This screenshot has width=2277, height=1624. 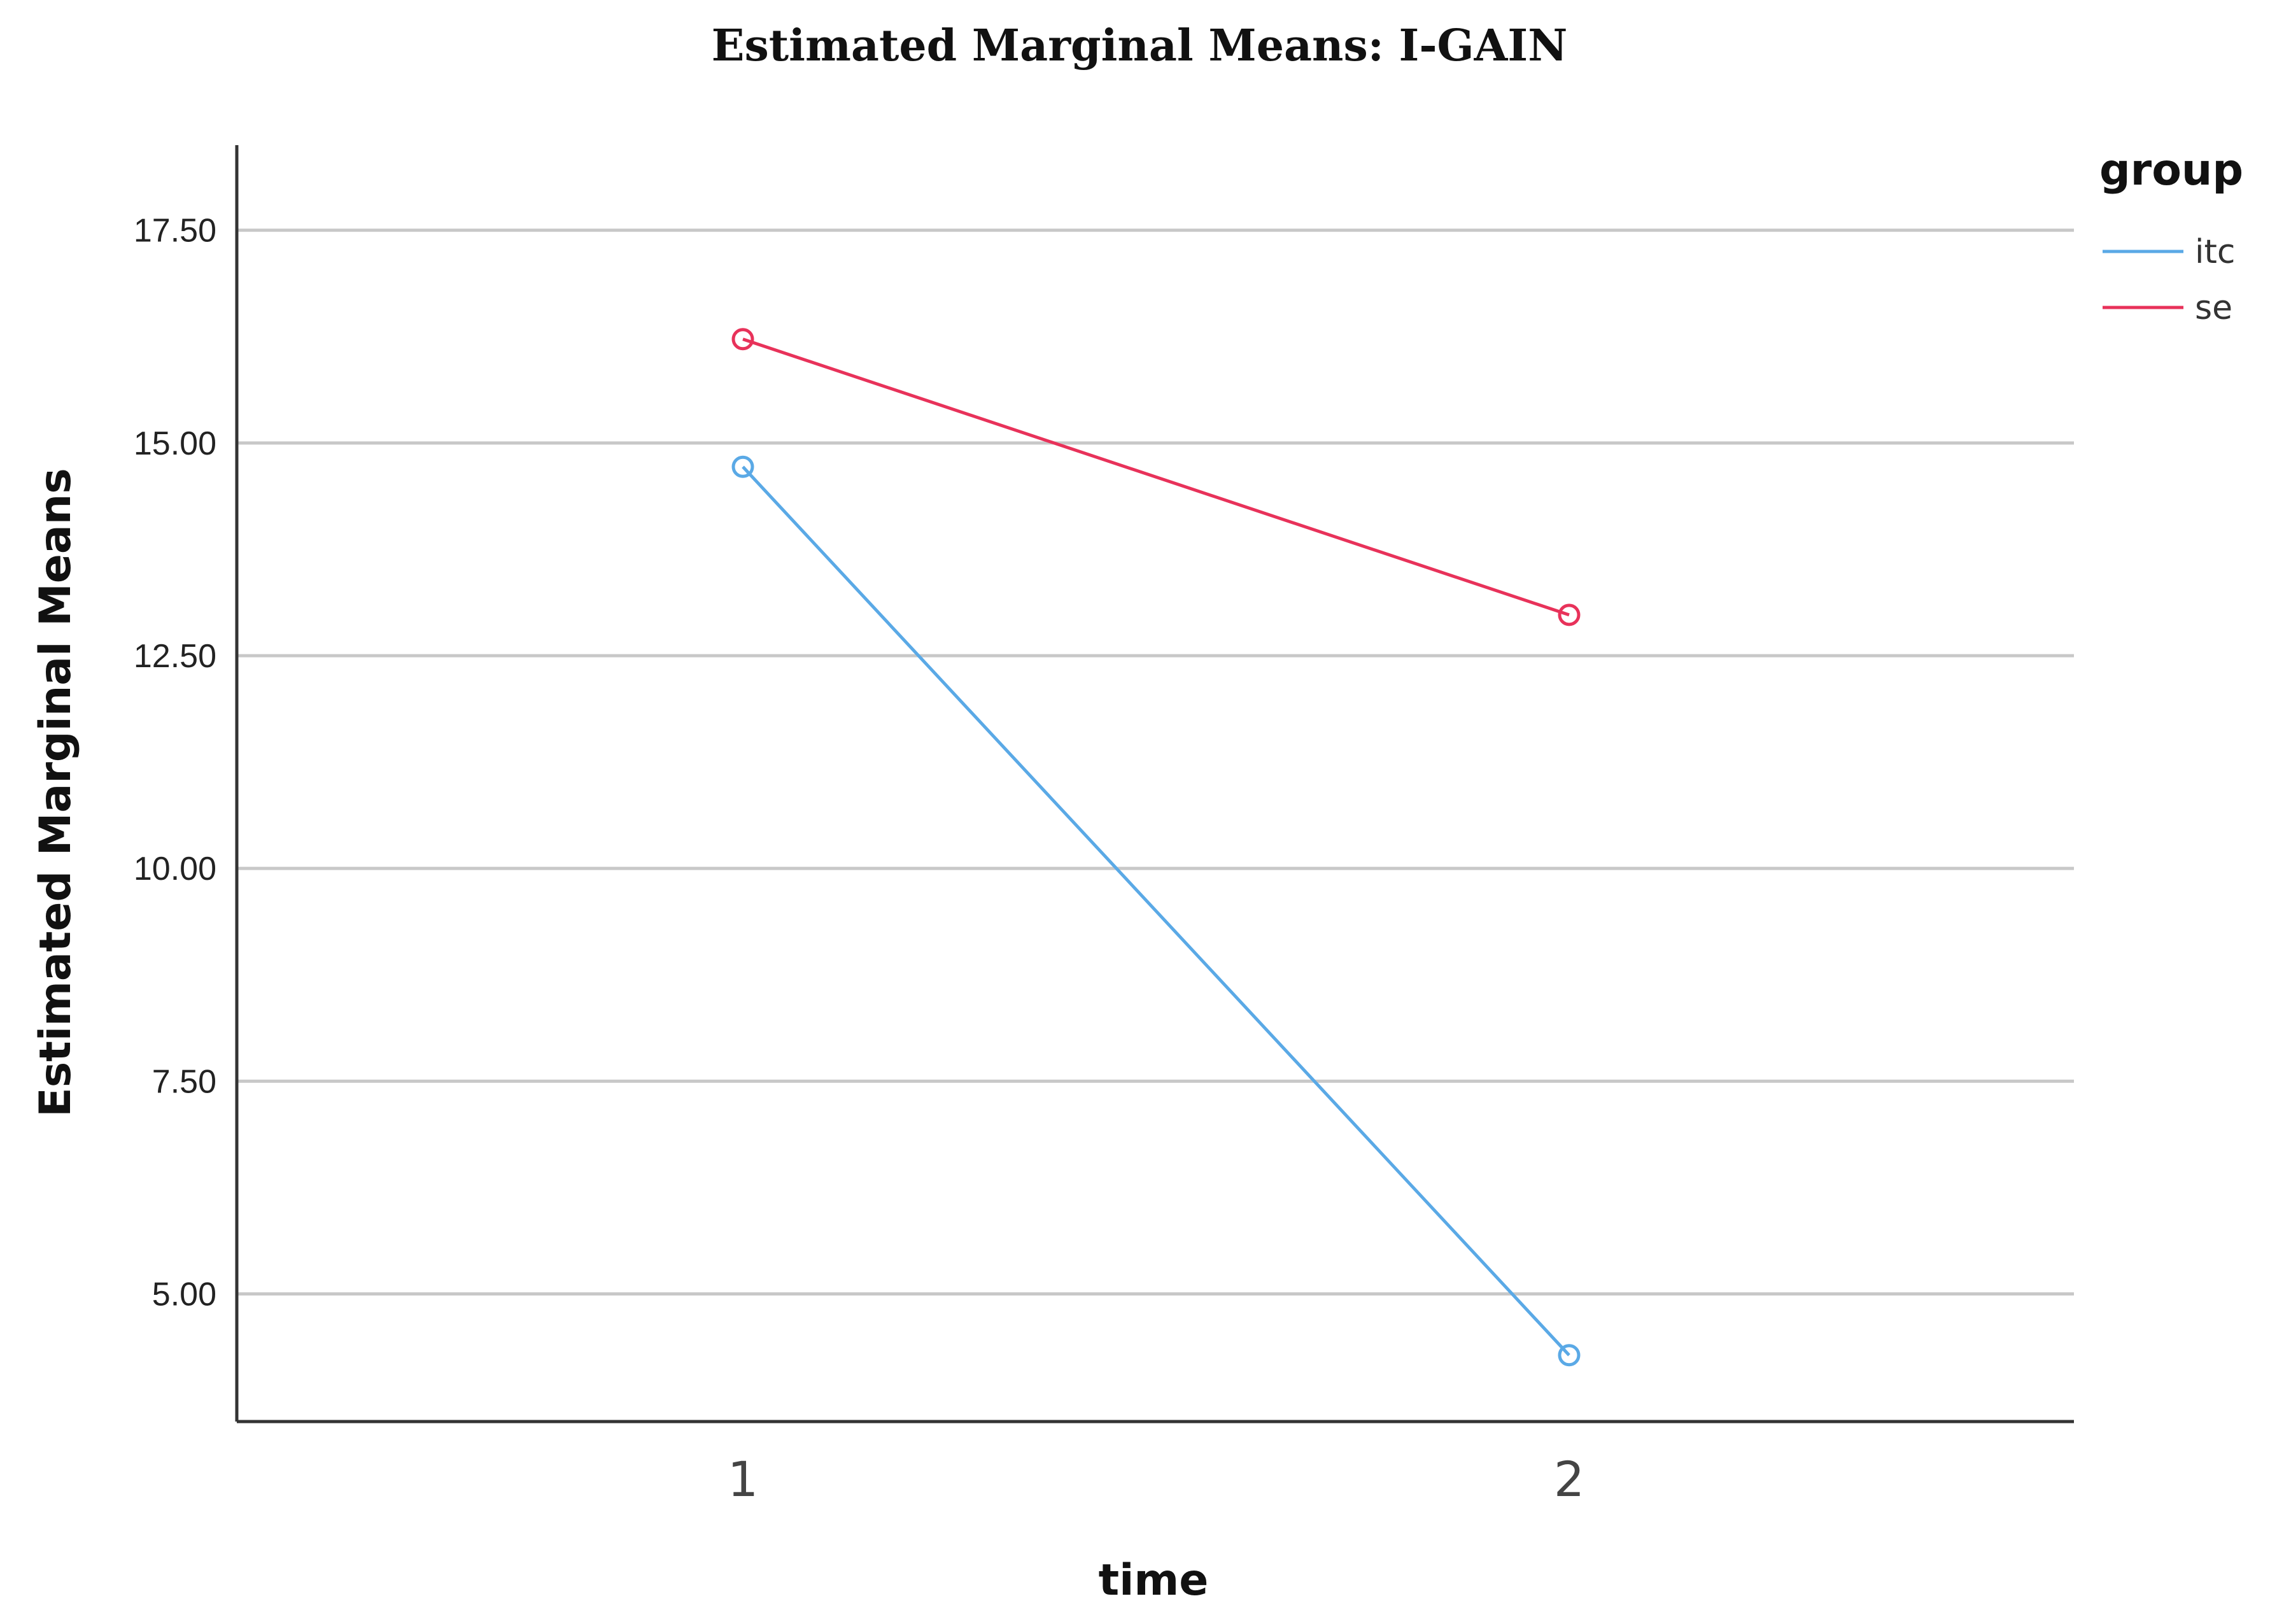 I want to click on legend-items: itc se, so click(x=2169, y=280).